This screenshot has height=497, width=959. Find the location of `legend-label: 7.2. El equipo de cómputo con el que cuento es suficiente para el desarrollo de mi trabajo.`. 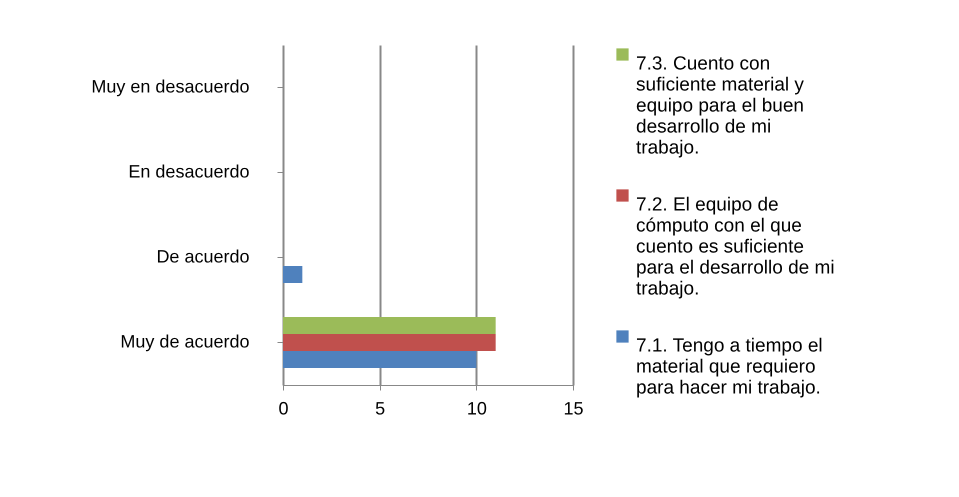

legend-label: 7.2. El equipo de cómputo con el que cuento es suficiente para el desarrollo de mi trabajo. is located at coordinates (735, 247).